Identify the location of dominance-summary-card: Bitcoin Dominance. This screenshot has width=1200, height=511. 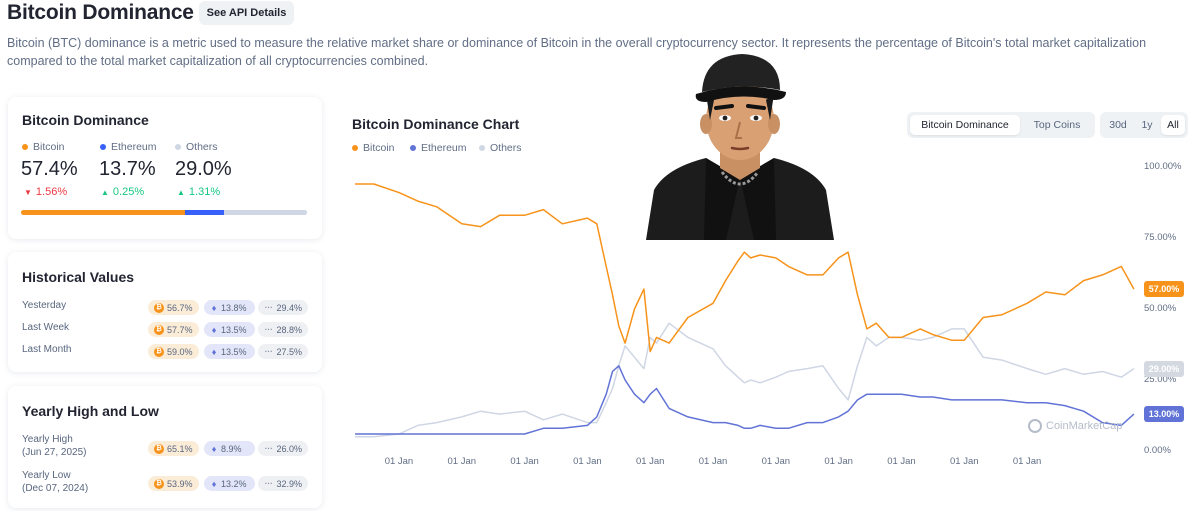
(165, 168).